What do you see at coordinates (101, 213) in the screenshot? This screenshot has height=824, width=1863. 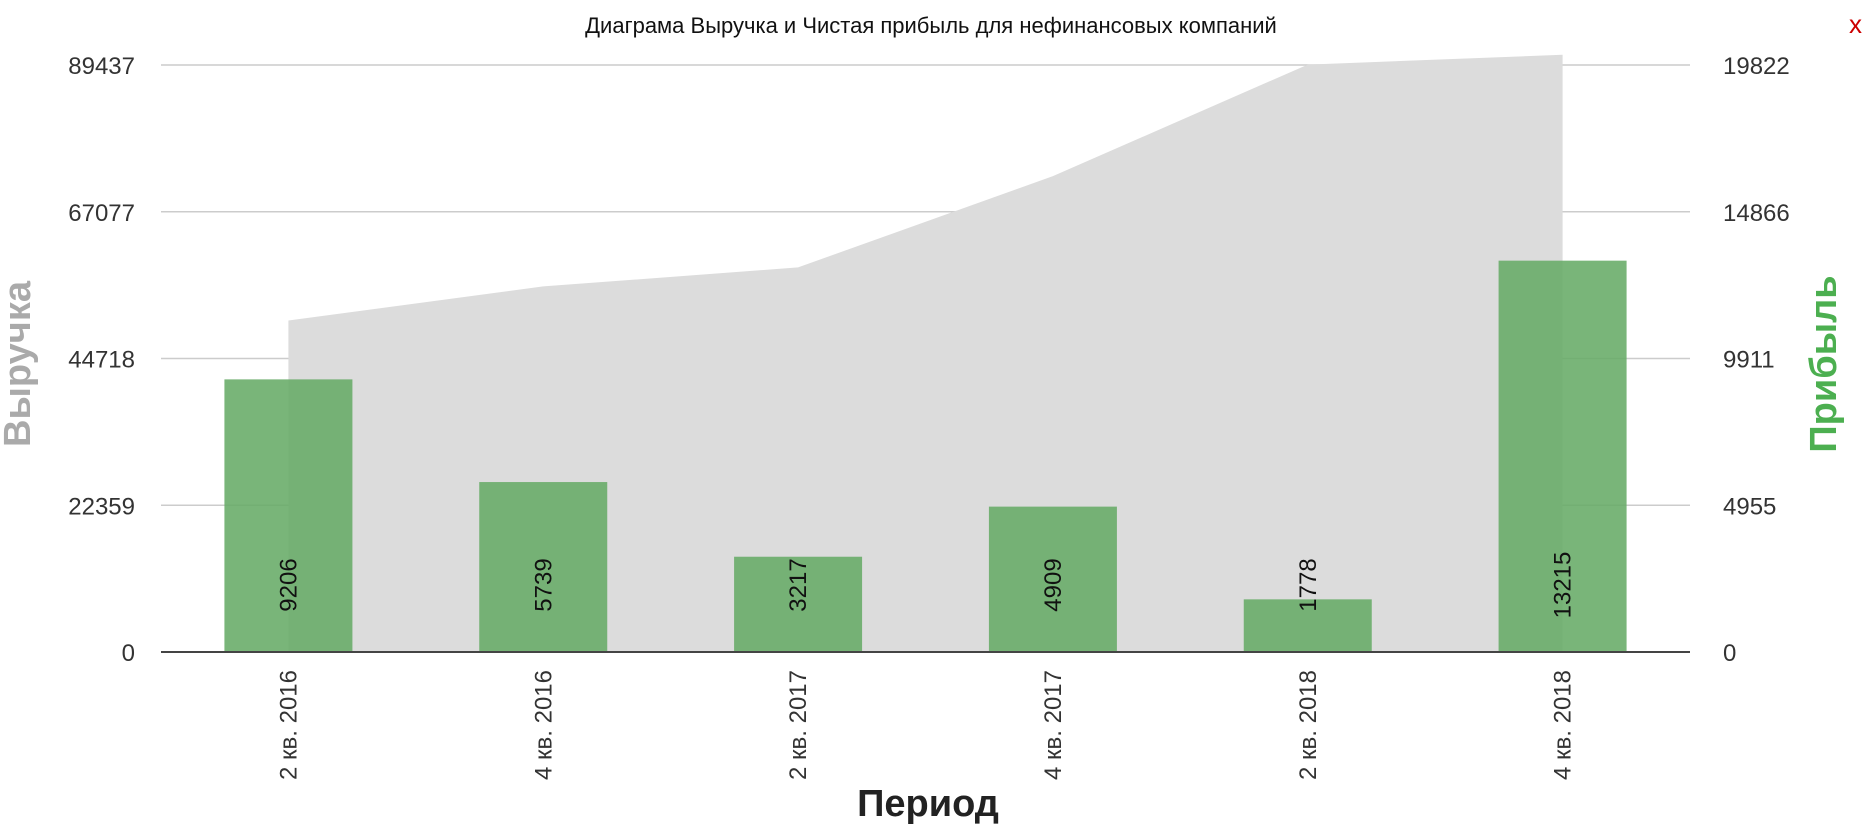 I see `left-tick-label: 67077` at bounding box center [101, 213].